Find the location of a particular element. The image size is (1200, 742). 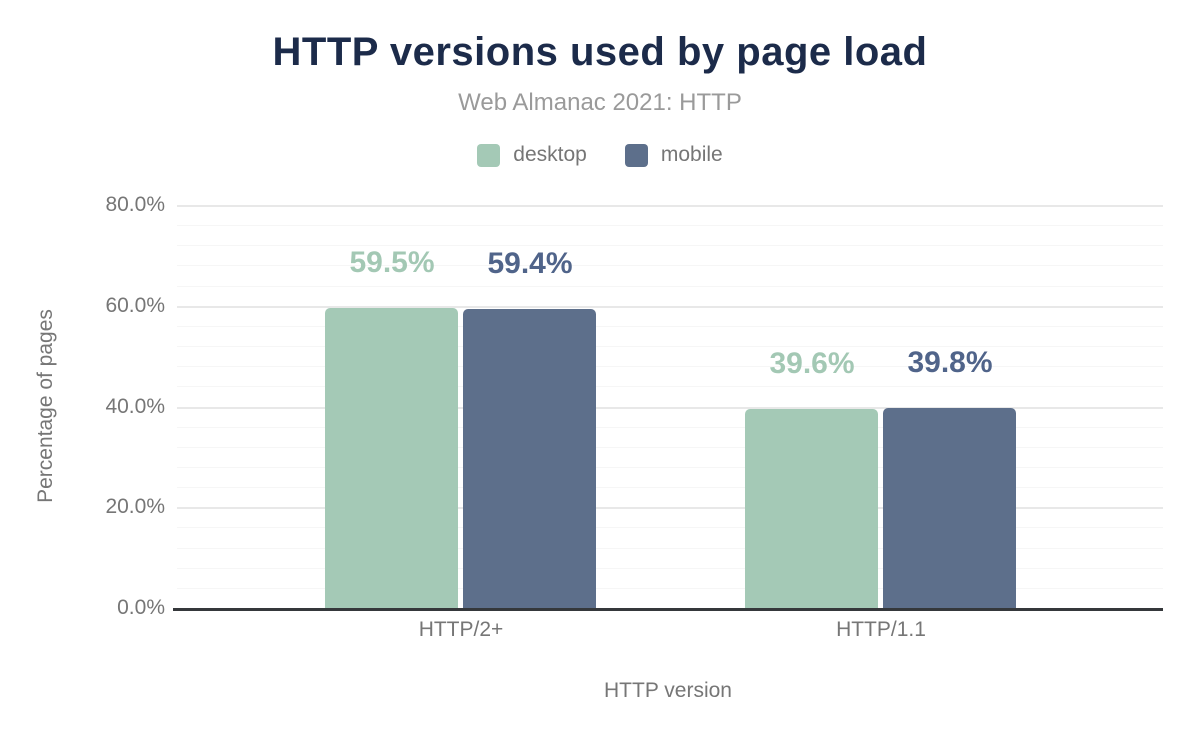

y-tick-label: 20.0% is located at coordinates (135, 506).